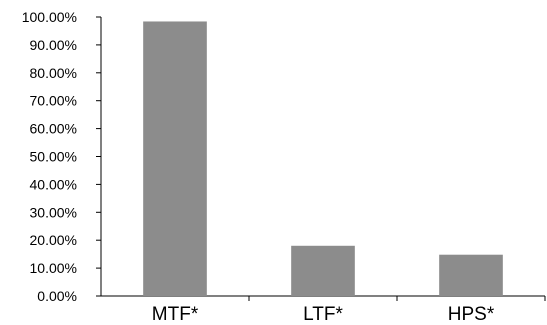  What do you see at coordinates (53, 129) in the screenshot?
I see `y-tick-label: 60.00%` at bounding box center [53, 129].